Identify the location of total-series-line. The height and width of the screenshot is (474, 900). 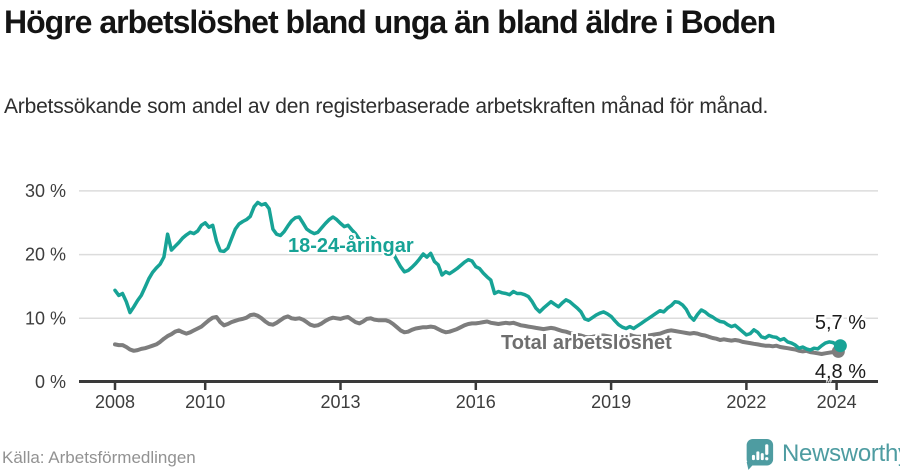
(478, 334).